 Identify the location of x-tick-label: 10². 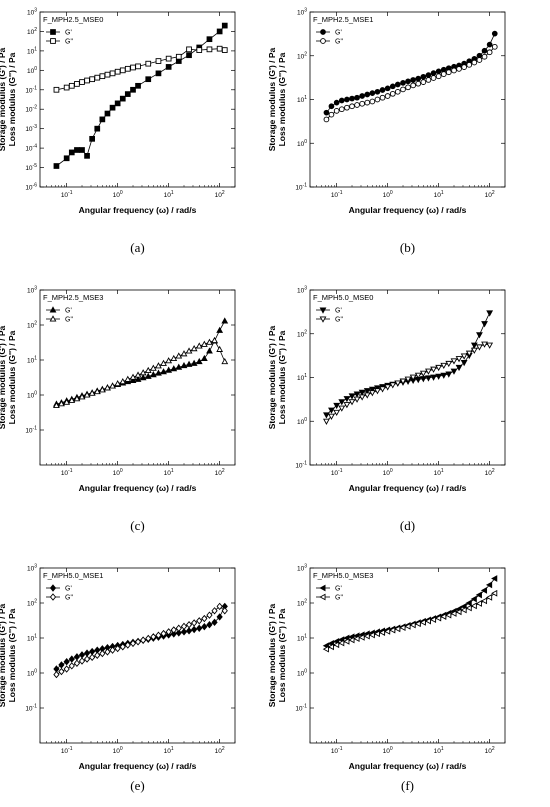
(490, 194).